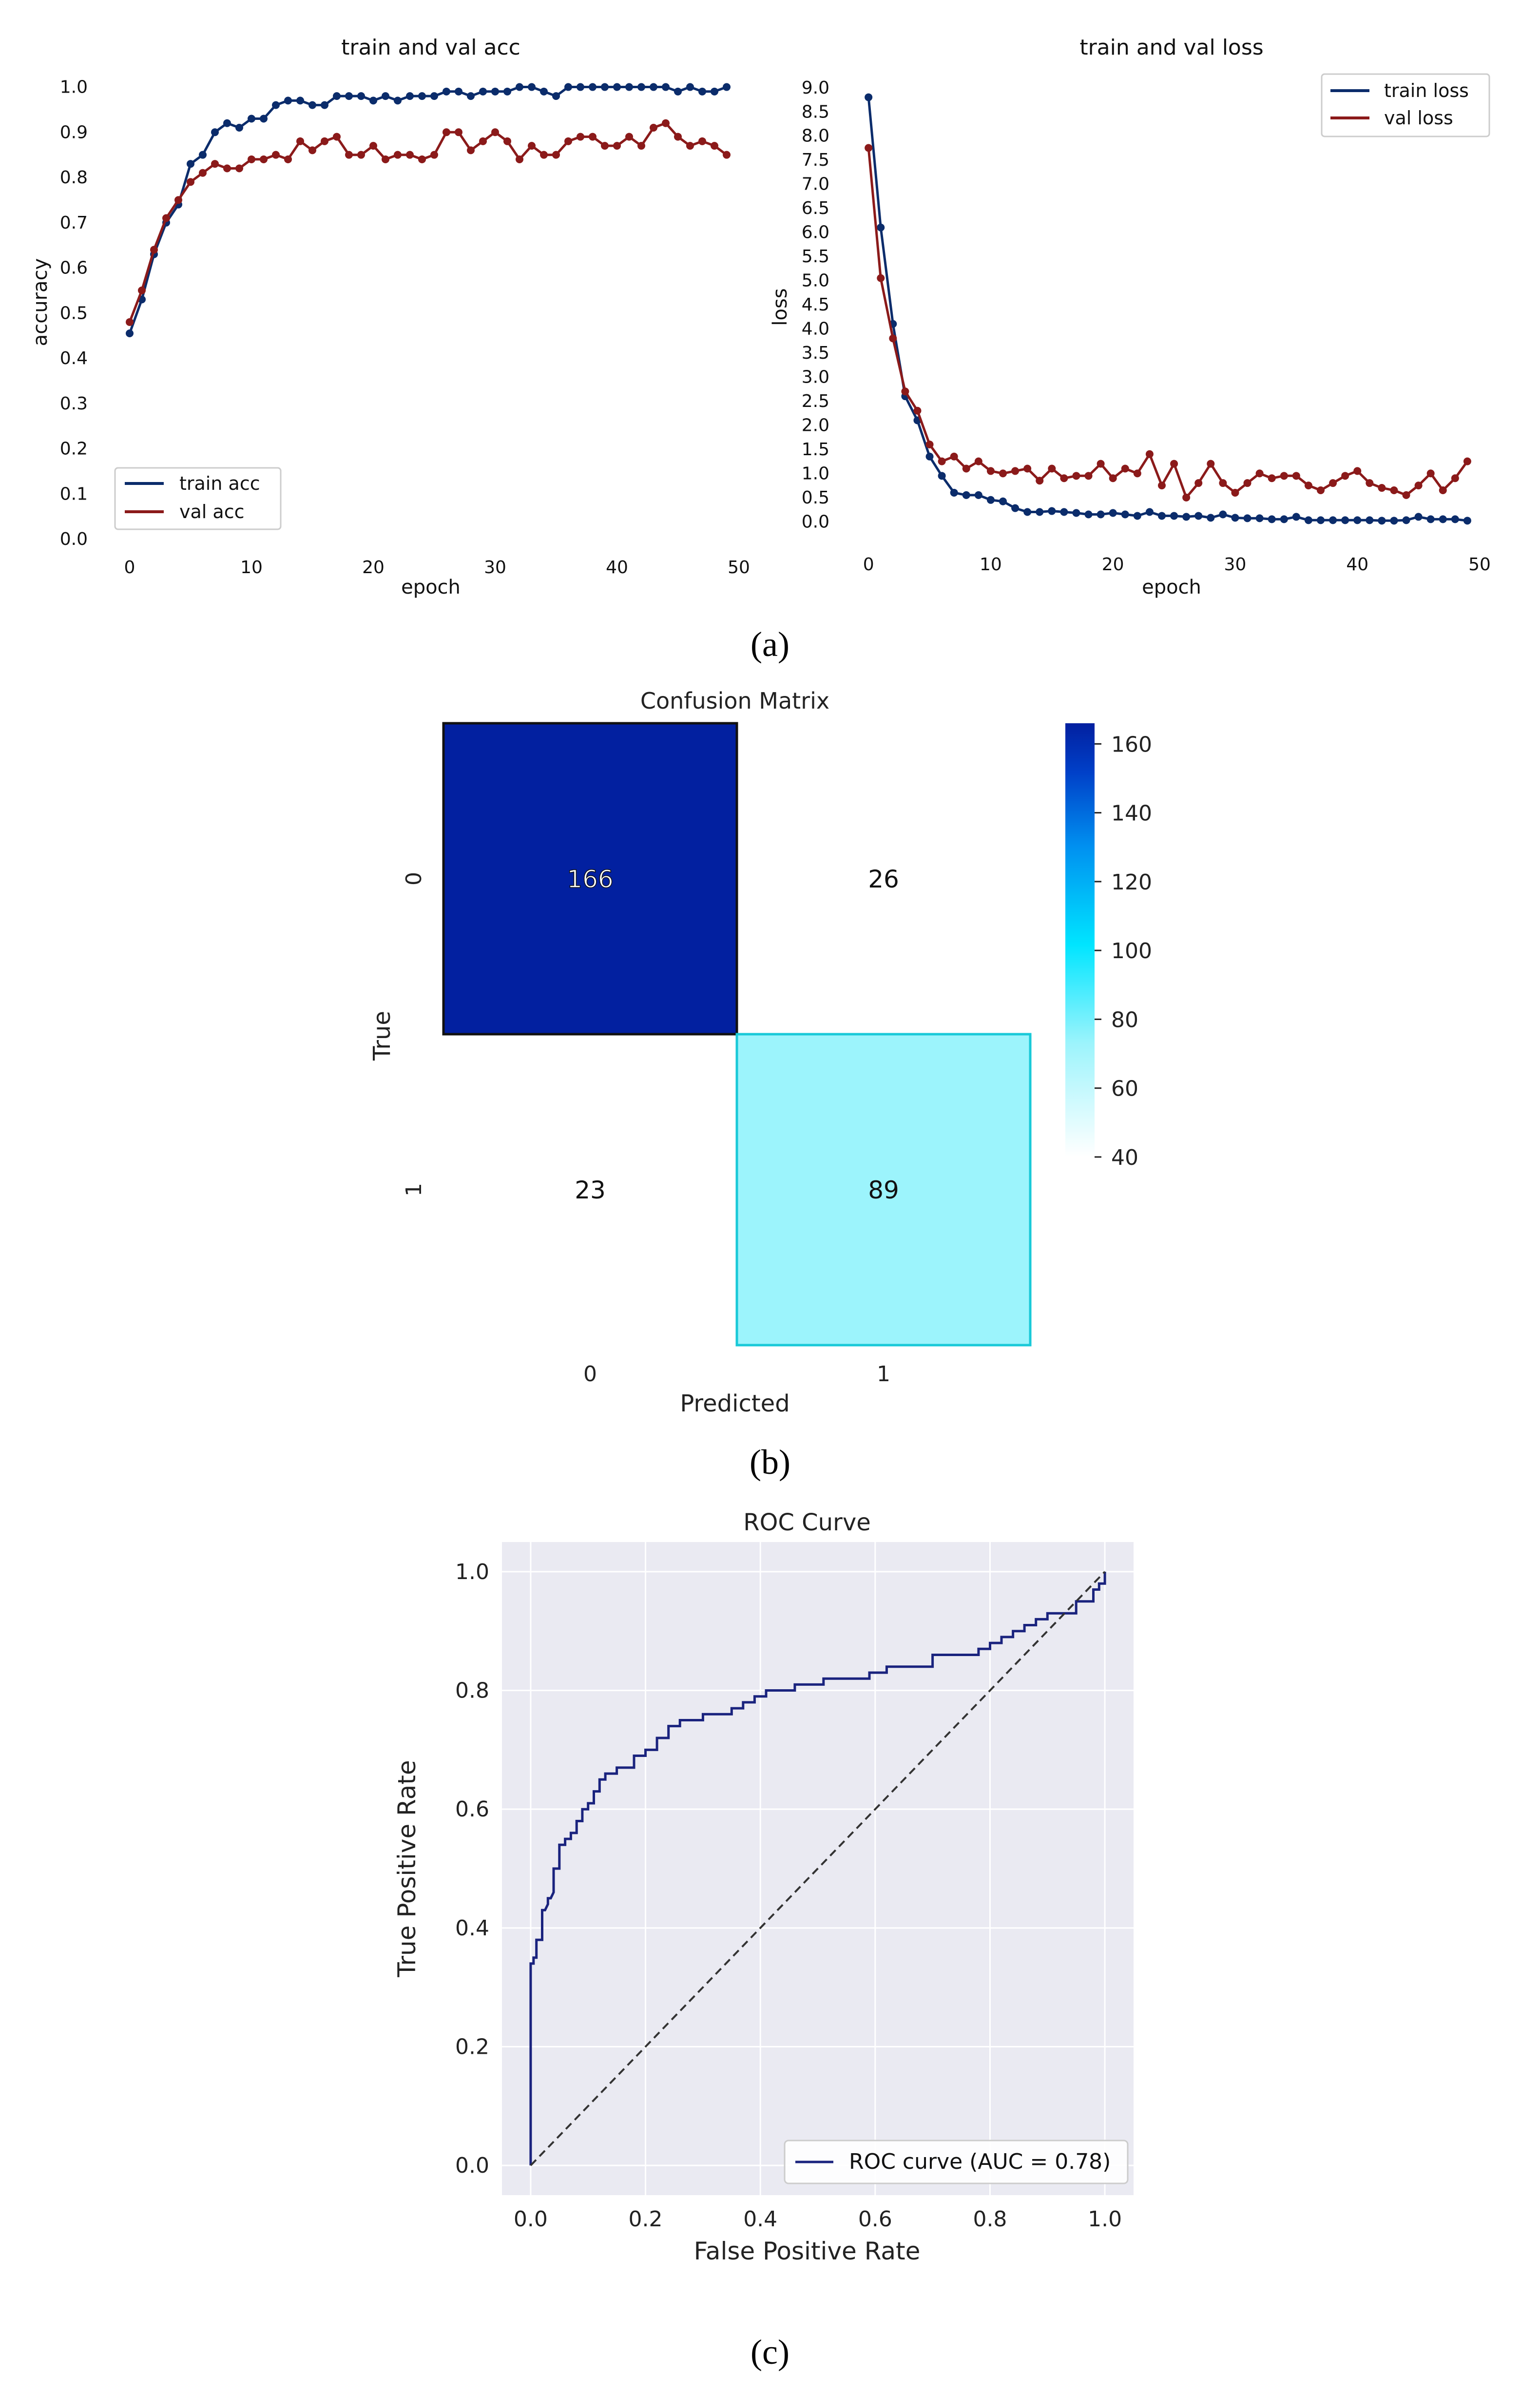 The width and height of the screenshot is (1540, 2392). I want to click on roc-x-tick-label: 0.8, so click(990, 2219).